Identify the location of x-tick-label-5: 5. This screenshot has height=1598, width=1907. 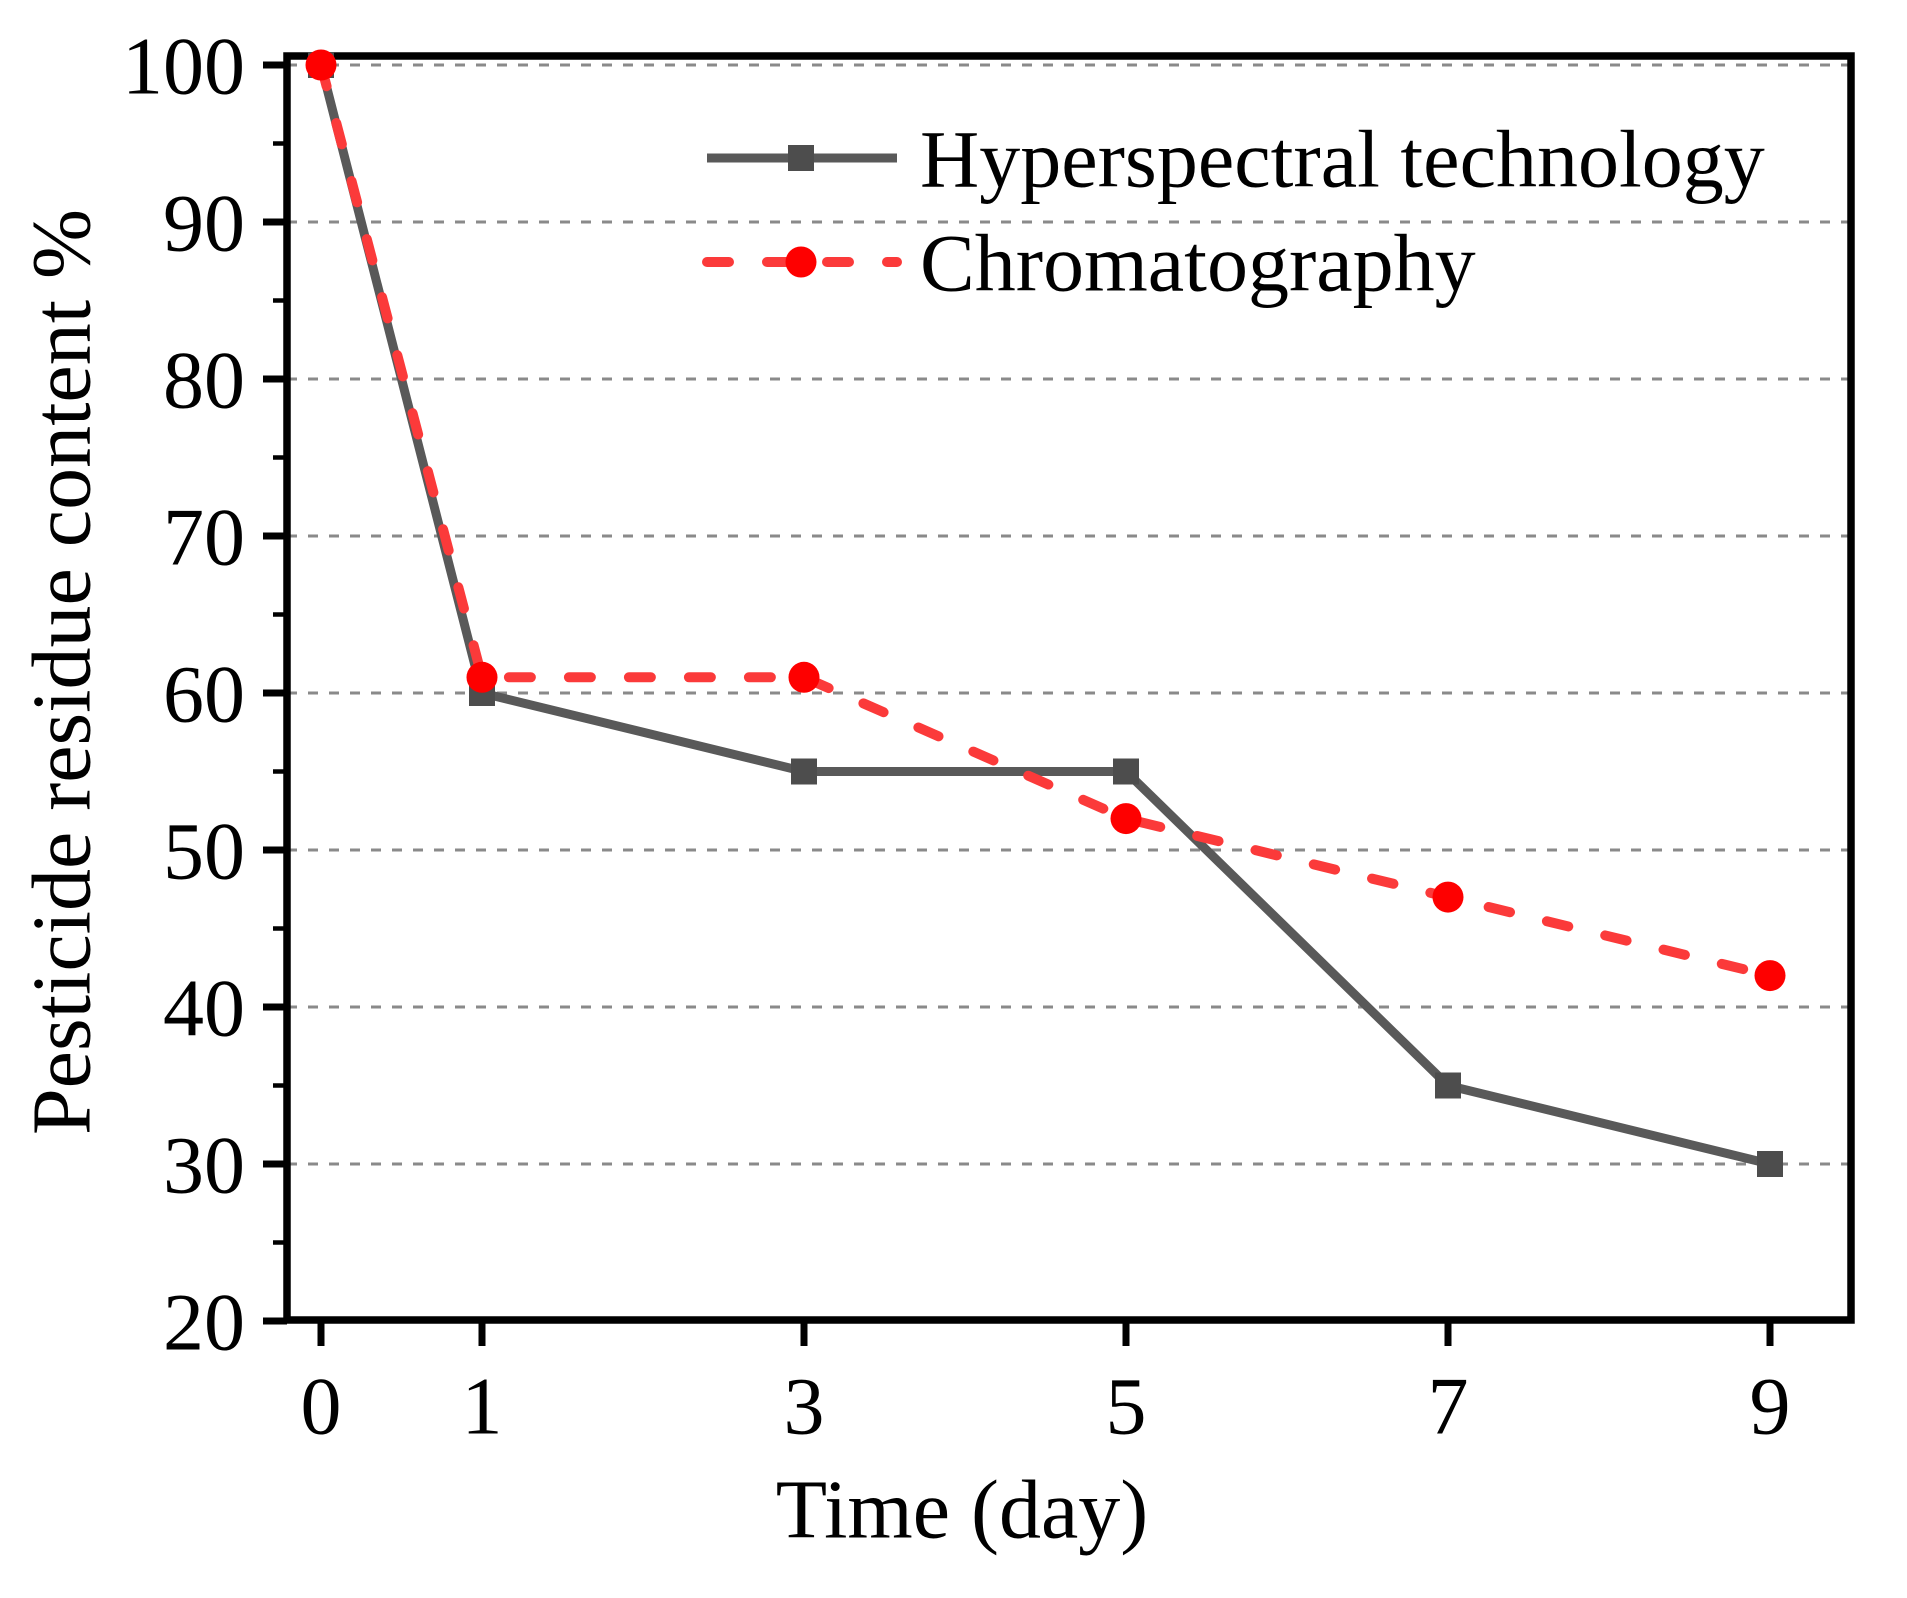
(1126, 1406).